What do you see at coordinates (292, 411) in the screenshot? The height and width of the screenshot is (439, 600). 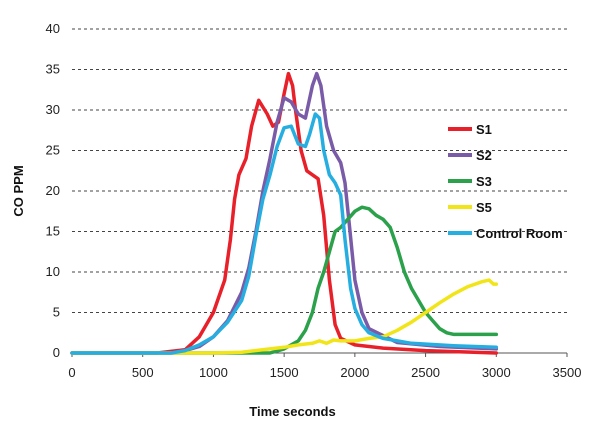 I see `x-axis-title: Time seconds` at bounding box center [292, 411].